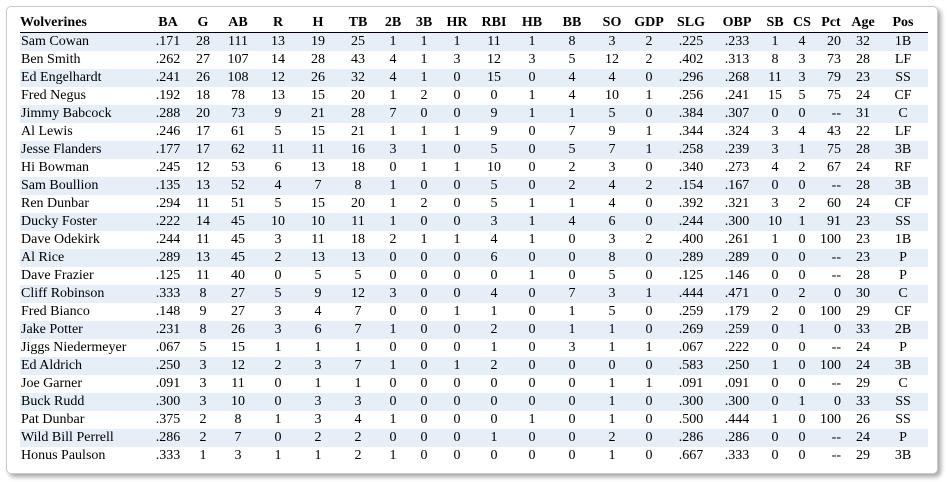 This screenshot has width=947, height=482. I want to click on cell-ba: .171, so click(168, 41).